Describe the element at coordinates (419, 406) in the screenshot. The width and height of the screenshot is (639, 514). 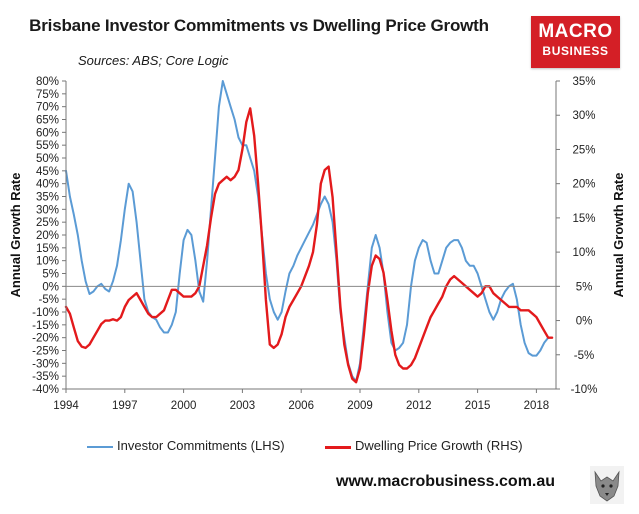
I see `x-tick-label: 2012` at that location.